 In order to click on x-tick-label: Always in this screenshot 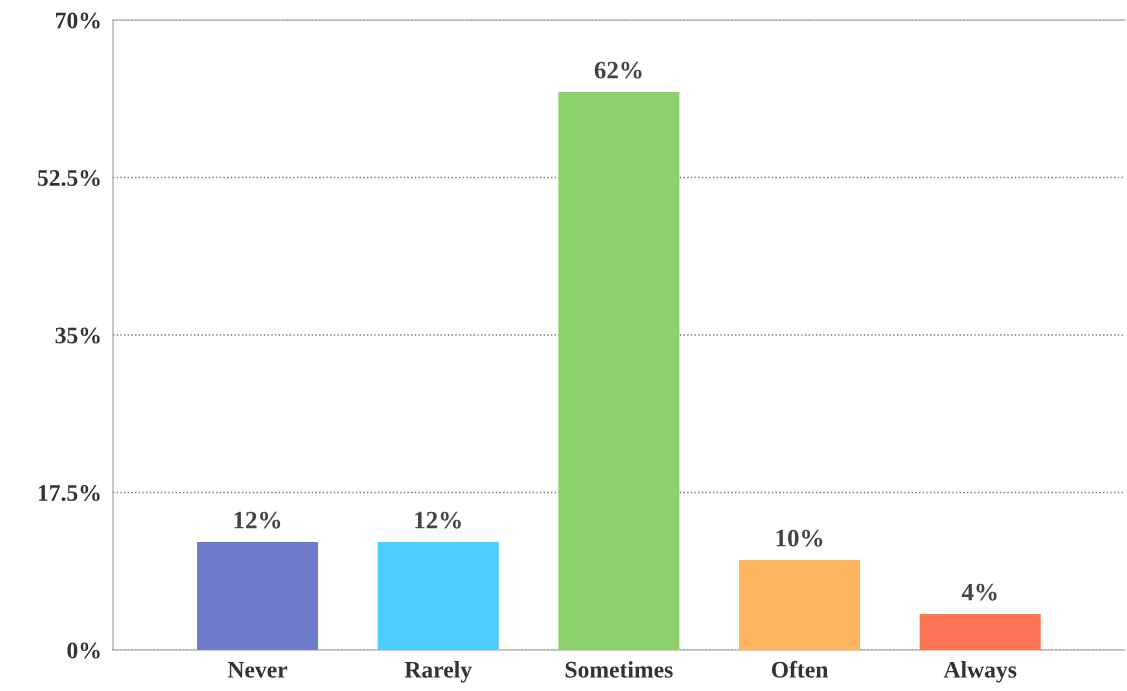, I will do `click(980, 672)`.